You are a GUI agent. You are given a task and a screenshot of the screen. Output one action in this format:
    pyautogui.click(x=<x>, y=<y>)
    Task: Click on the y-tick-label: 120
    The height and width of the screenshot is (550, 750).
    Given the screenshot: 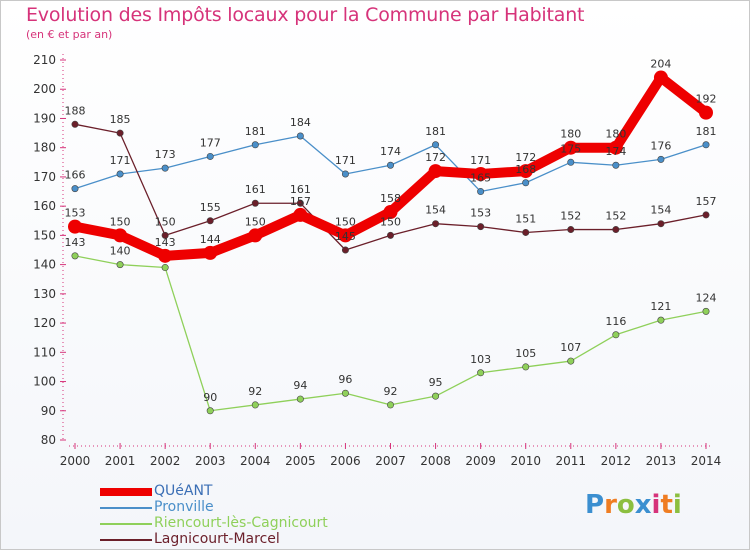 What is the action you would take?
    pyautogui.click(x=44, y=323)
    